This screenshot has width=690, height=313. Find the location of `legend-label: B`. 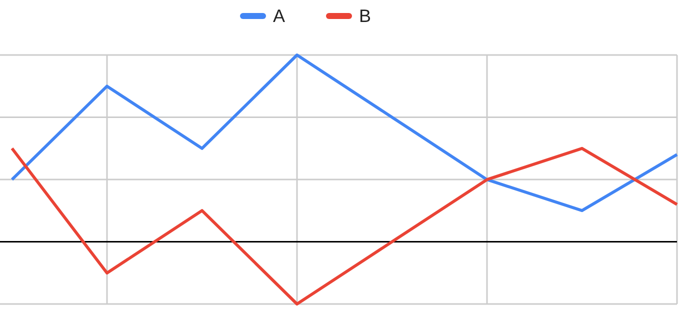

legend-label: B is located at coordinates (365, 16).